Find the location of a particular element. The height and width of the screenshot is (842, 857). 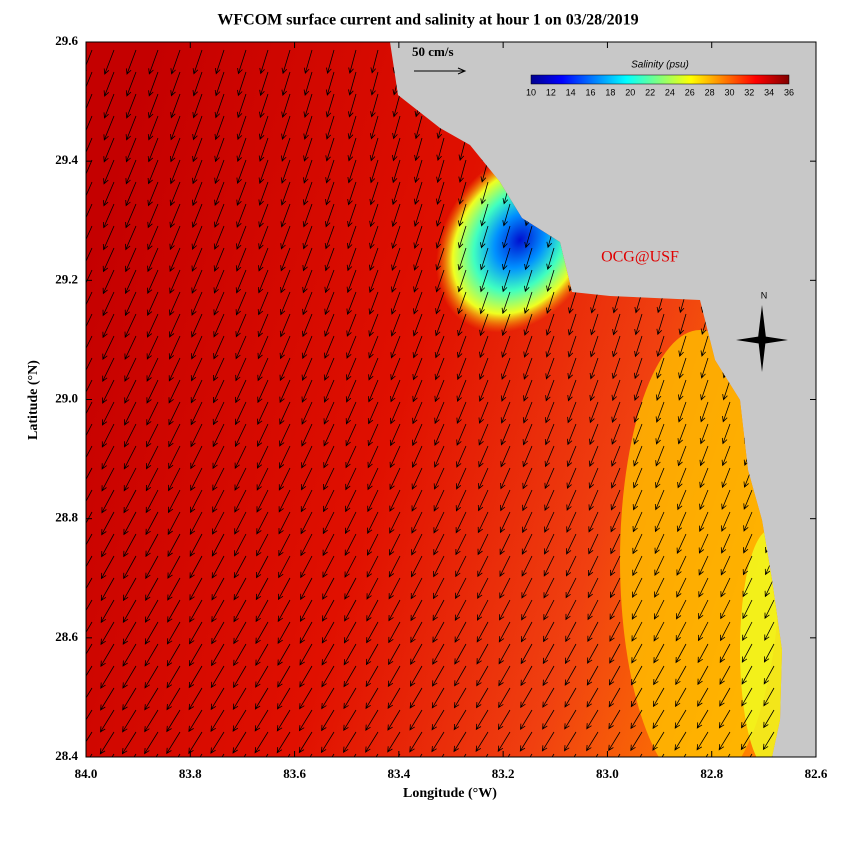

x-tick-label: 84.0 is located at coordinates (86, 773).